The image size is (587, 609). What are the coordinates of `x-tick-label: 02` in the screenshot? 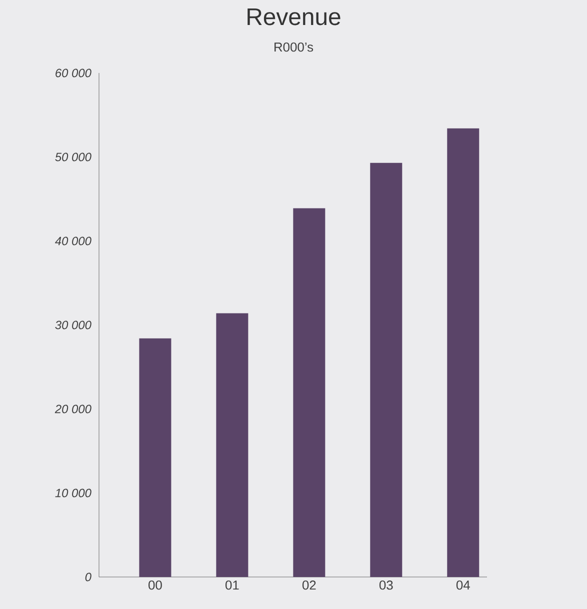 It's located at (309, 585).